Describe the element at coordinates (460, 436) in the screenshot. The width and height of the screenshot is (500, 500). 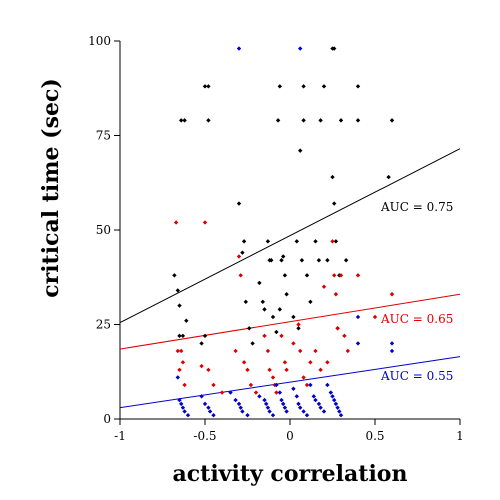
I see `x-tick-label: 1` at that location.